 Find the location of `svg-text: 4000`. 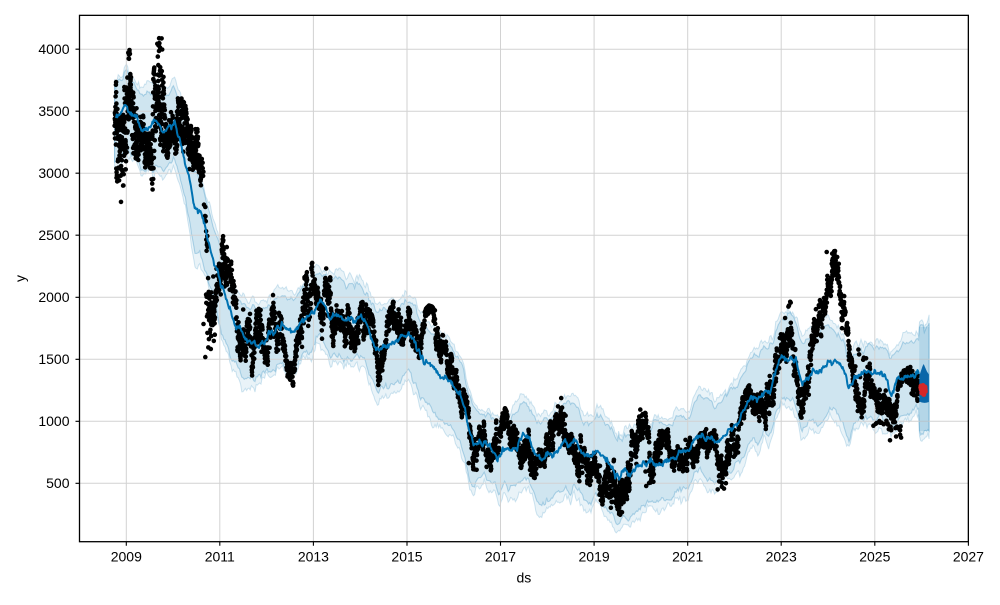

svg-text: 4000 is located at coordinates (53, 49).